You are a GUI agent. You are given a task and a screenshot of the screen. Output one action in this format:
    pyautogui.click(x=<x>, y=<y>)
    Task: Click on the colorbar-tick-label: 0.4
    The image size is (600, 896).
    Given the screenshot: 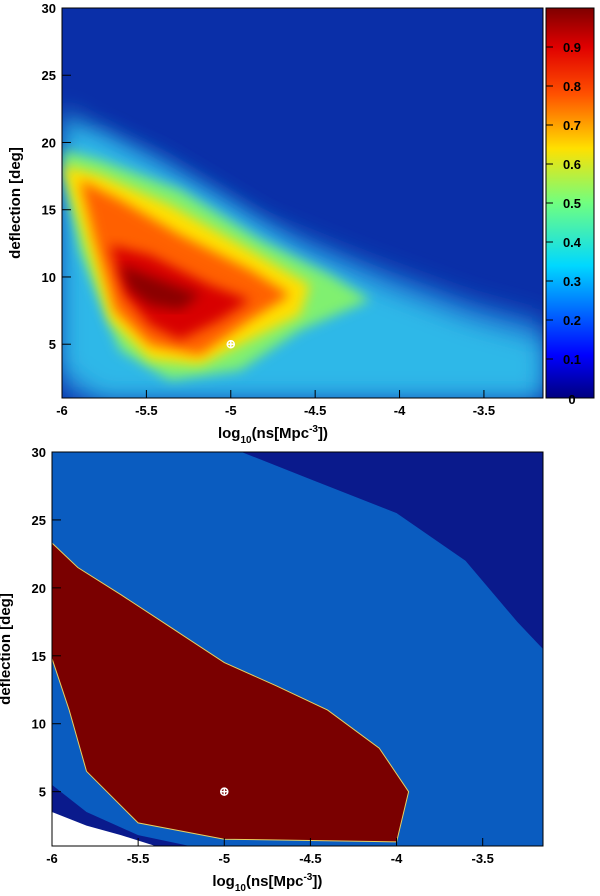 What is the action you would take?
    pyautogui.click(x=572, y=242)
    